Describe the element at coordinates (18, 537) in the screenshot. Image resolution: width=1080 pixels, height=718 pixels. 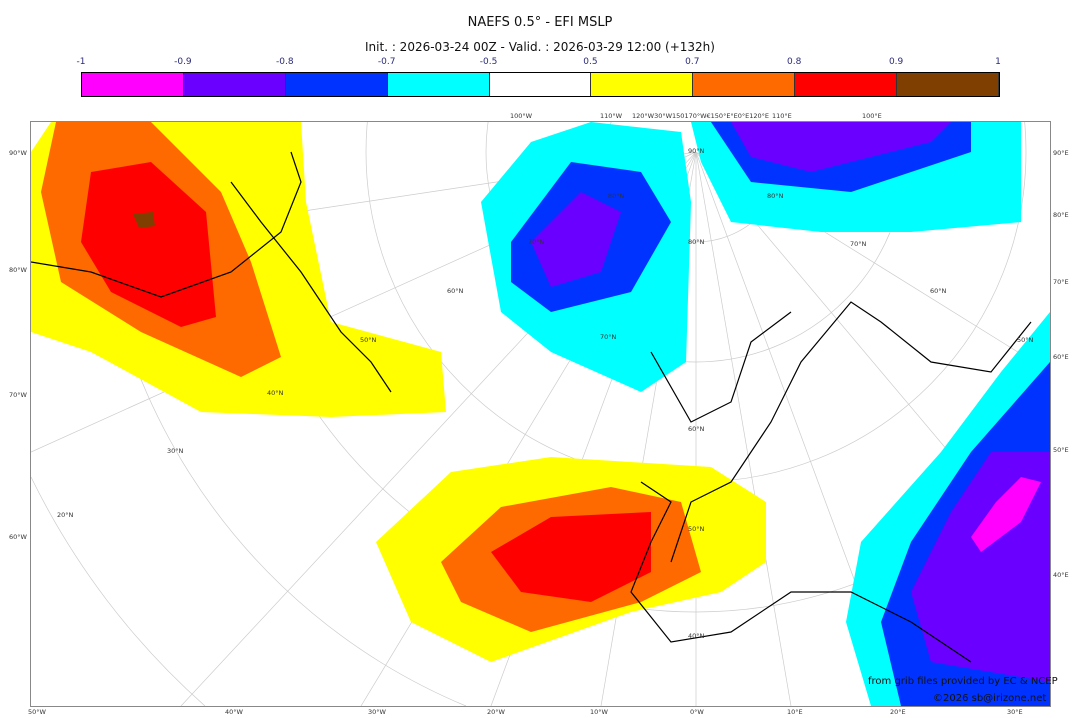
I see `axis-label: 60°W` at that location.